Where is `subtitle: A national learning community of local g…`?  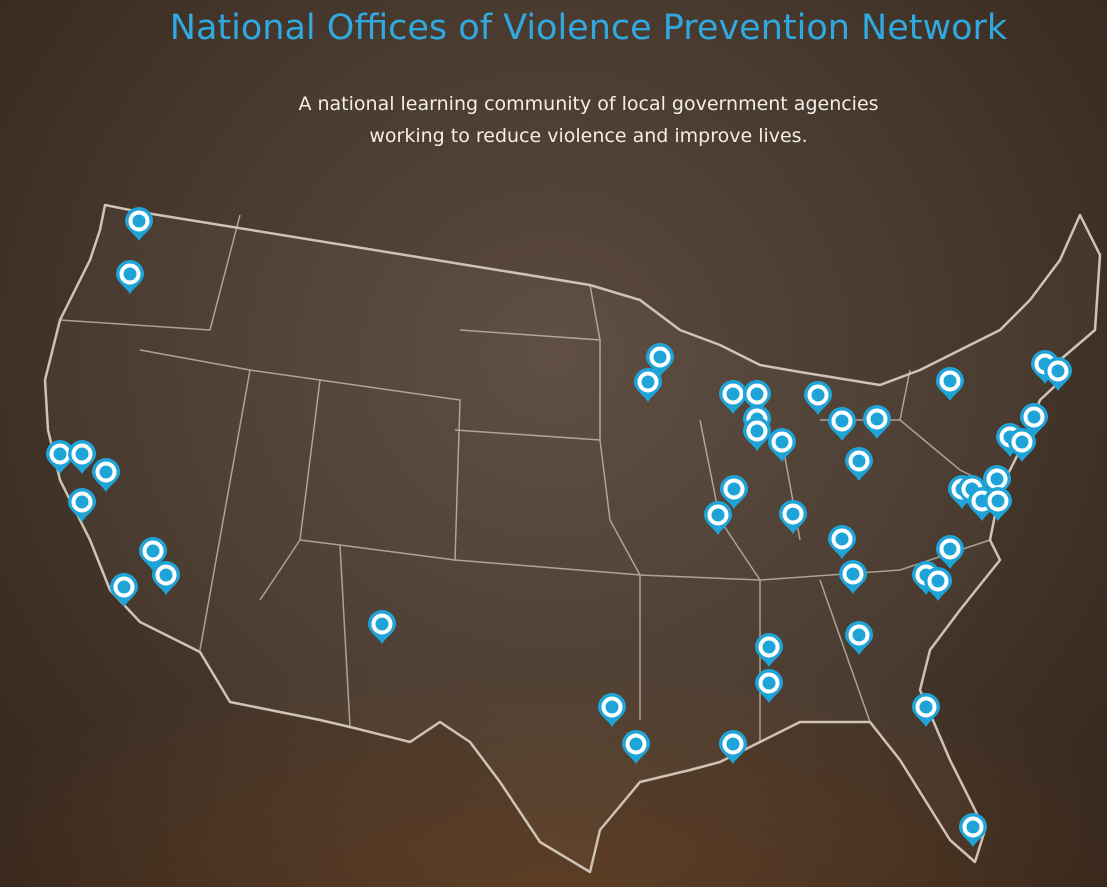
subtitle: A national learning community of local g… is located at coordinates (553, 120).